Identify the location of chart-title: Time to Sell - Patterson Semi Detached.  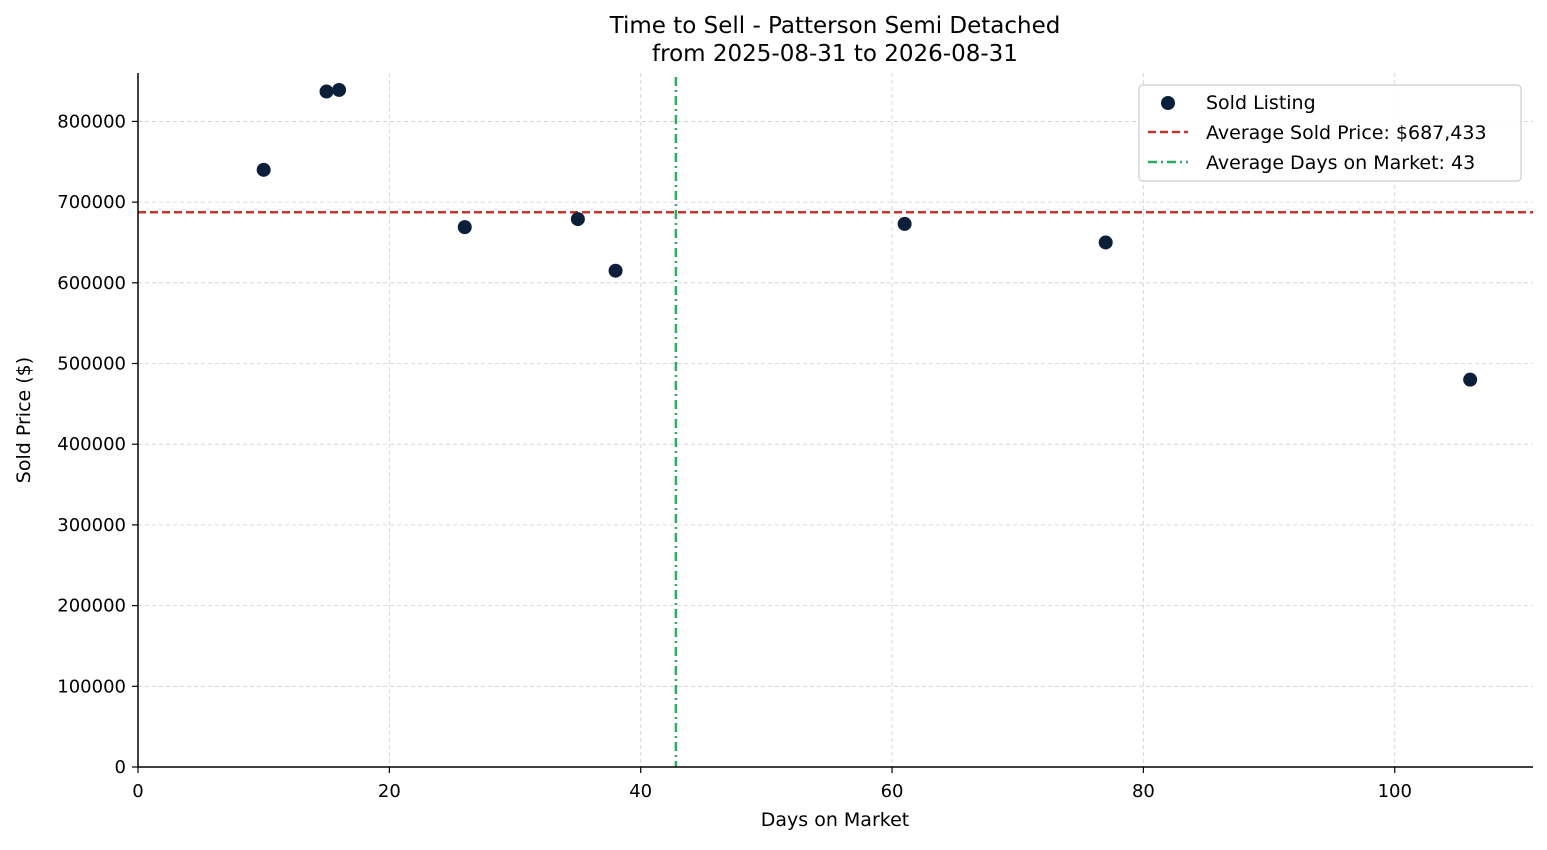
(835, 26).